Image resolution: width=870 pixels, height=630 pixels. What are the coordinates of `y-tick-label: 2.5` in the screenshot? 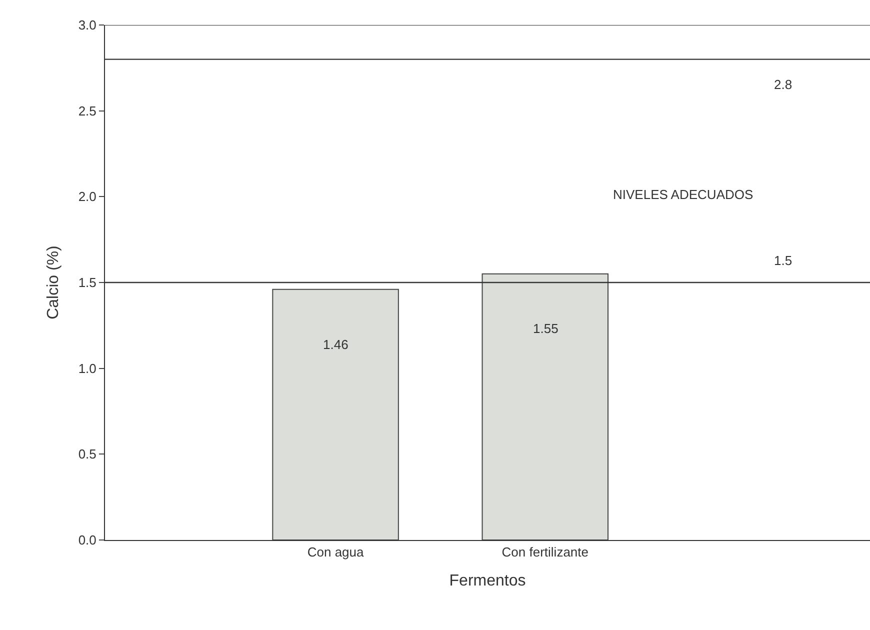 It's located at (87, 110).